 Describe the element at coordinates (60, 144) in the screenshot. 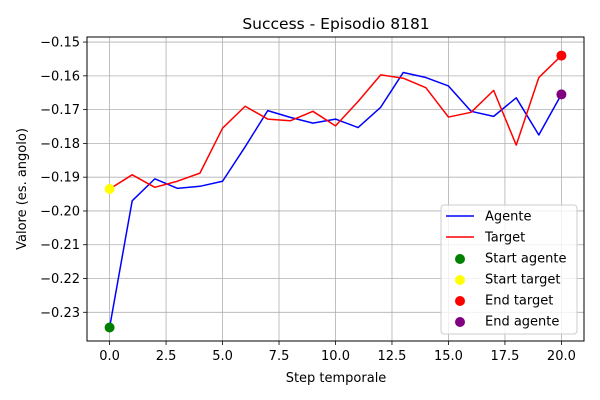

I see `y-tick-label: −0.18` at that location.